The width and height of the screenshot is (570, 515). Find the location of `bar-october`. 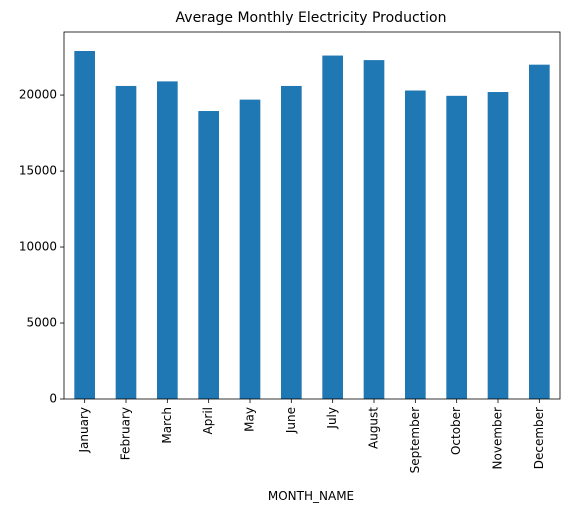

bar-october is located at coordinates (456, 247).